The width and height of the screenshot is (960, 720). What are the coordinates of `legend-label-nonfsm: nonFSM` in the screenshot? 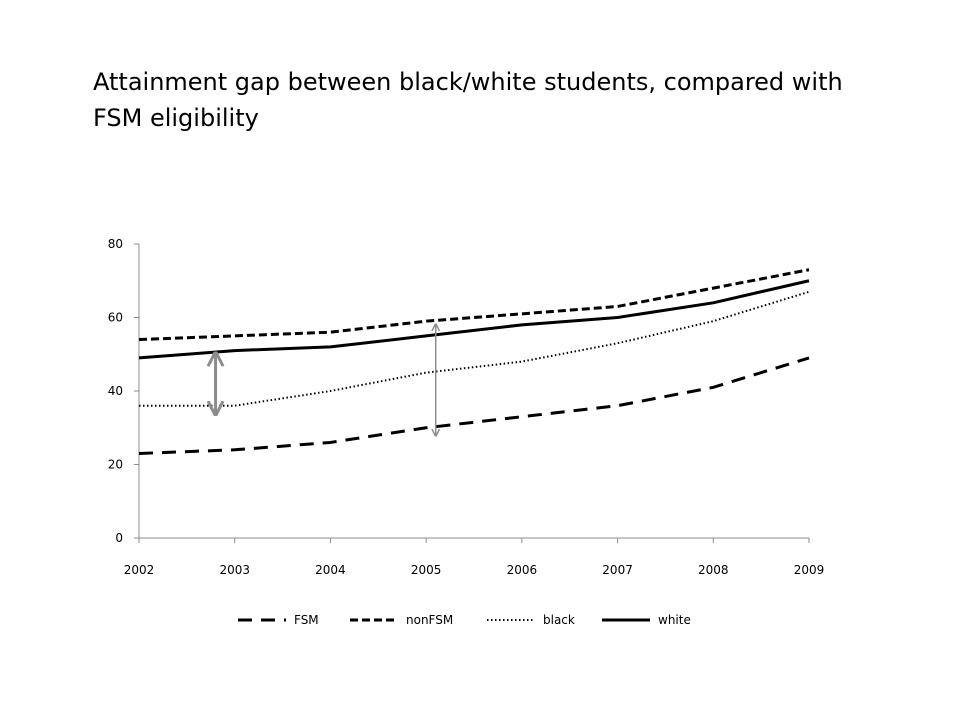 It's located at (429, 620).